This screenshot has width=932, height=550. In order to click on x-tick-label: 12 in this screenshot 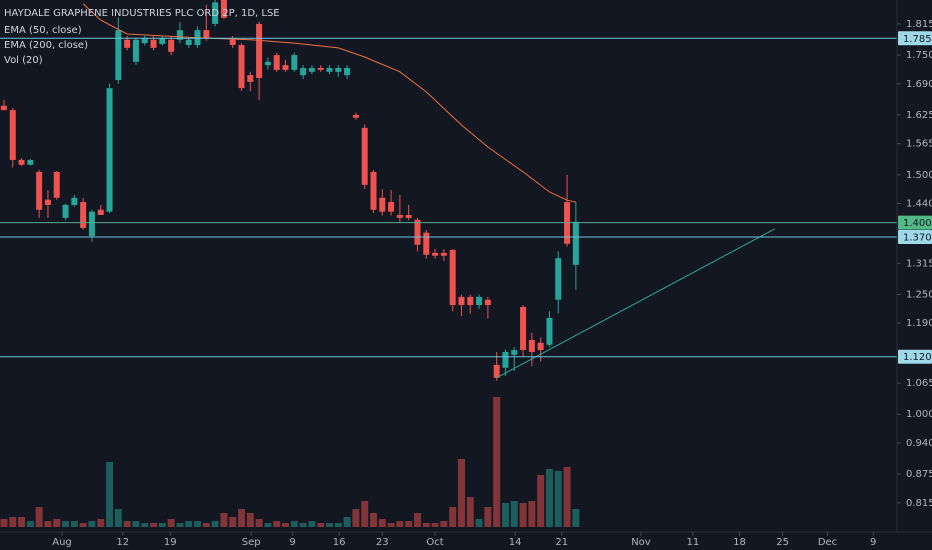, I will do `click(122, 542)`.